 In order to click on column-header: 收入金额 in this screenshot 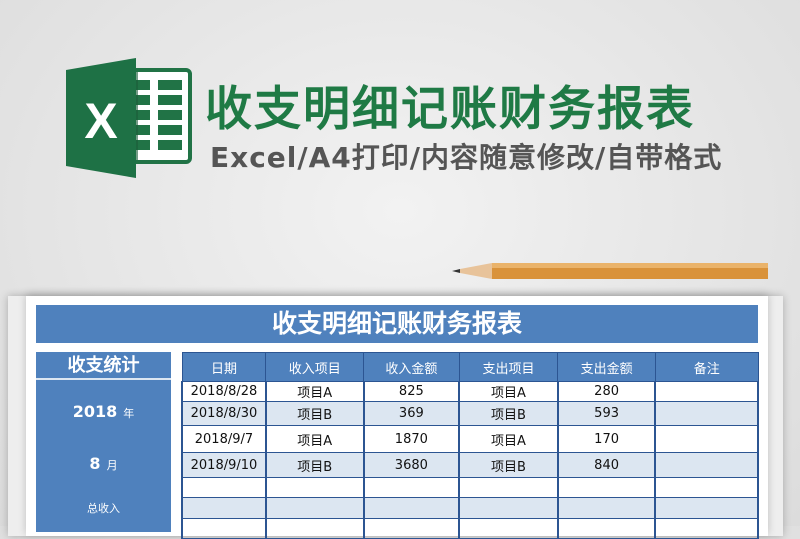, I will do `click(411, 367)`.